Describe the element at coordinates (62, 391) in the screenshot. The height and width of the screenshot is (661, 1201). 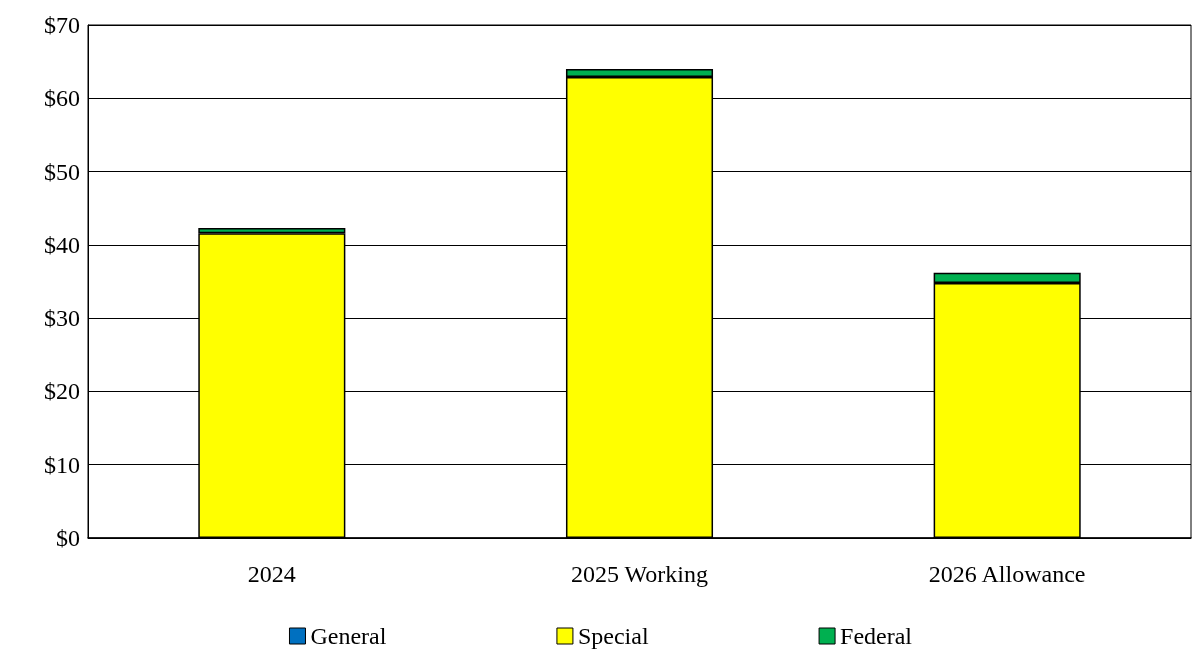
I see `y-tick-label: $20` at that location.